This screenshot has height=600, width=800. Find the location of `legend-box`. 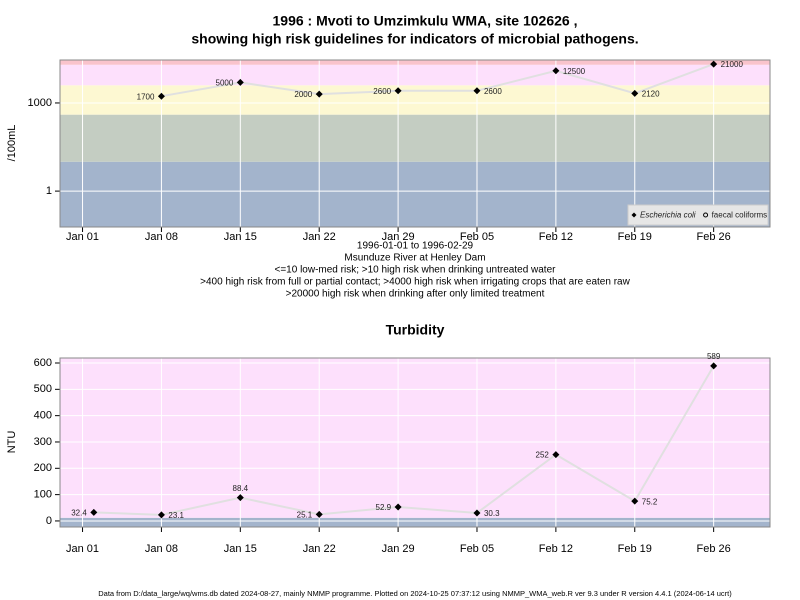

legend-box is located at coordinates (698, 215).